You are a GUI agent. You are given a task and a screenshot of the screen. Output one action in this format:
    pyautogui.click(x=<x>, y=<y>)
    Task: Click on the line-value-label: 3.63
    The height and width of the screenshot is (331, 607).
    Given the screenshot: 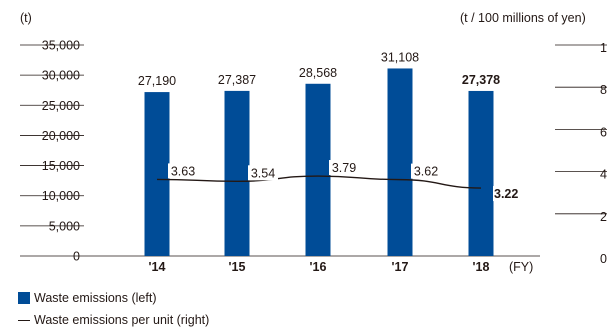 What is the action you would take?
    pyautogui.click(x=183, y=171)
    